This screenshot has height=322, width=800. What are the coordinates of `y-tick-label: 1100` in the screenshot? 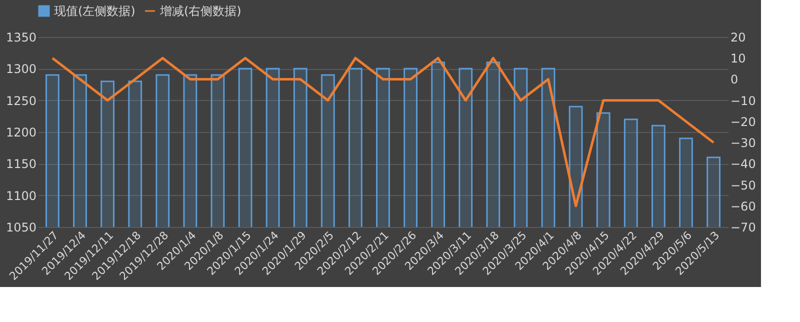 It's located at (21, 195).